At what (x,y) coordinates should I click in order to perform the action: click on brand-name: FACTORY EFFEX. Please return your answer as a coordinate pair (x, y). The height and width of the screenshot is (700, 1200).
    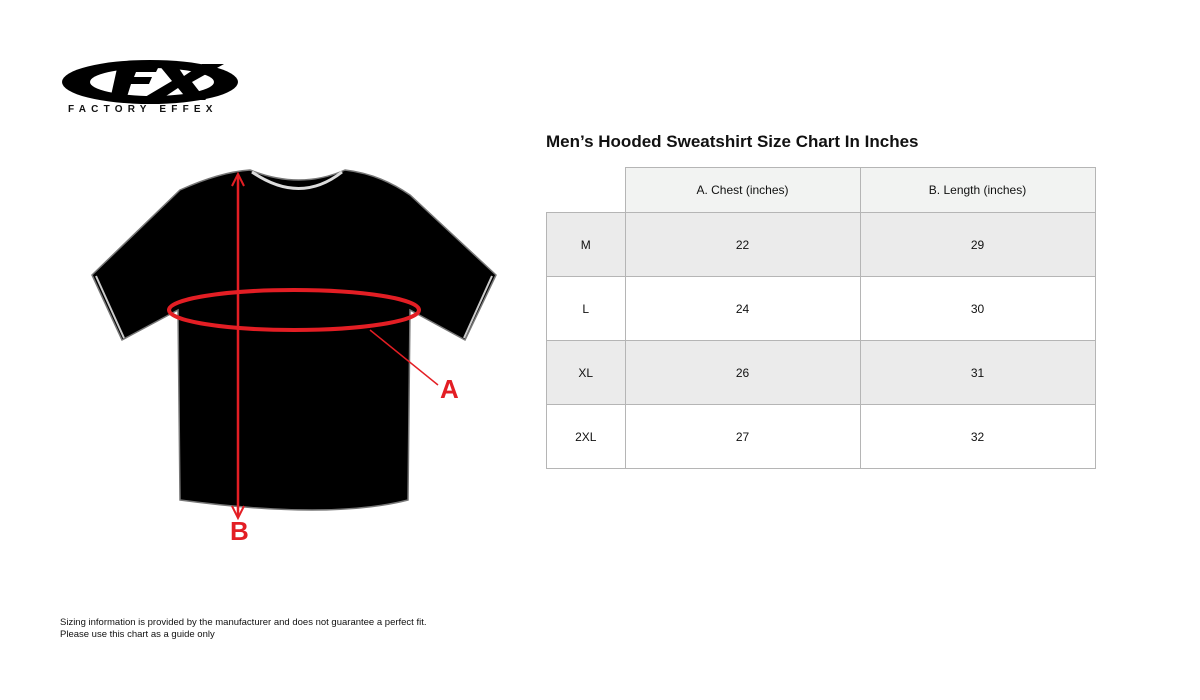
    Looking at the image, I should click on (143, 109).